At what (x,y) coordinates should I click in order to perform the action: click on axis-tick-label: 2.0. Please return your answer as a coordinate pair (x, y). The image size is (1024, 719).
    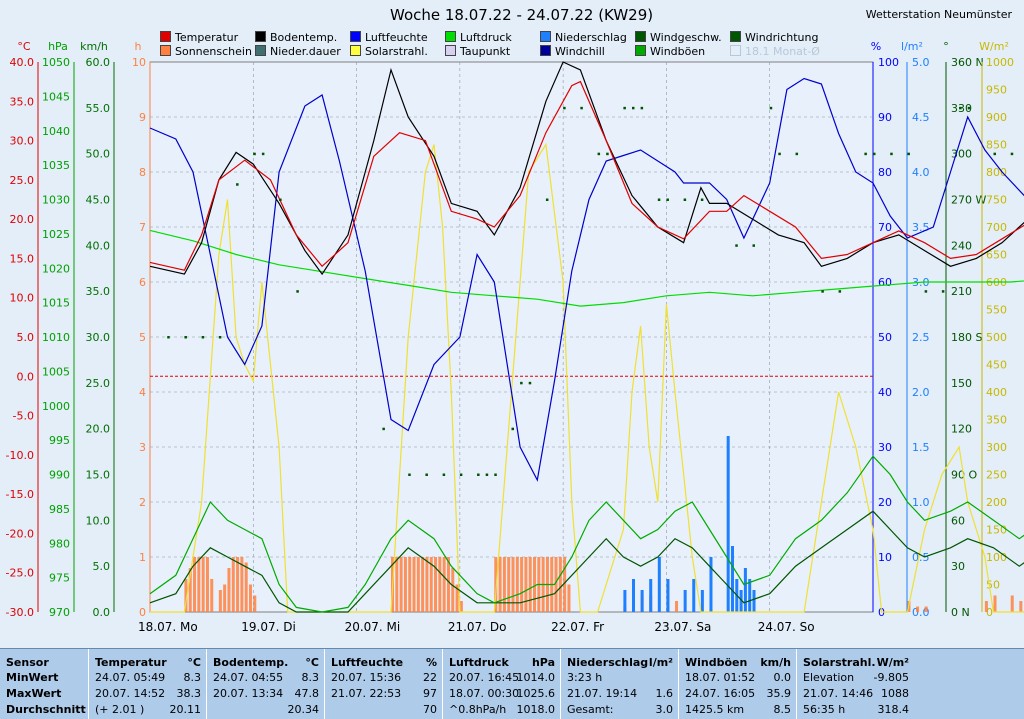
    Looking at the image, I should click on (921, 392).